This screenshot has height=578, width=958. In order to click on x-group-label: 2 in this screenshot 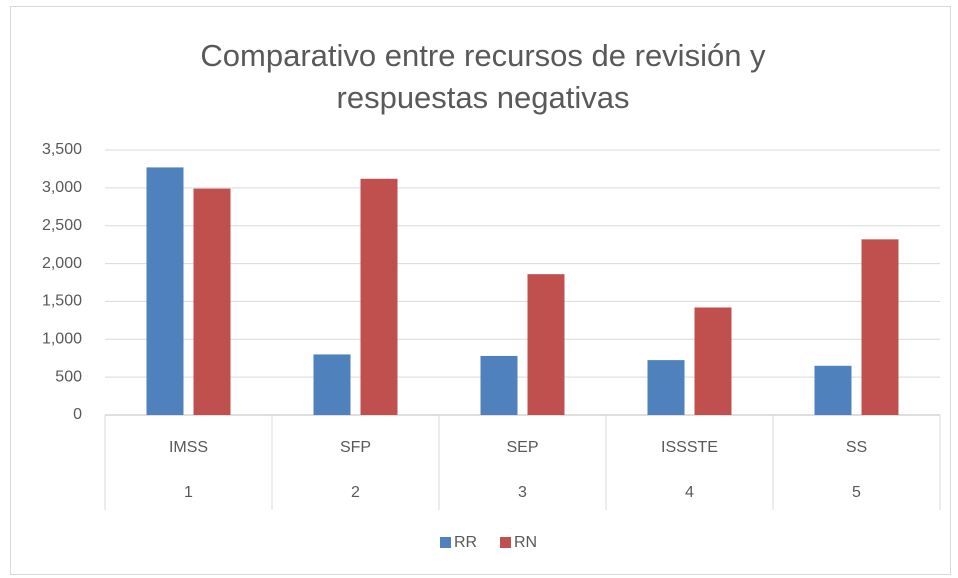, I will do `click(355, 492)`.